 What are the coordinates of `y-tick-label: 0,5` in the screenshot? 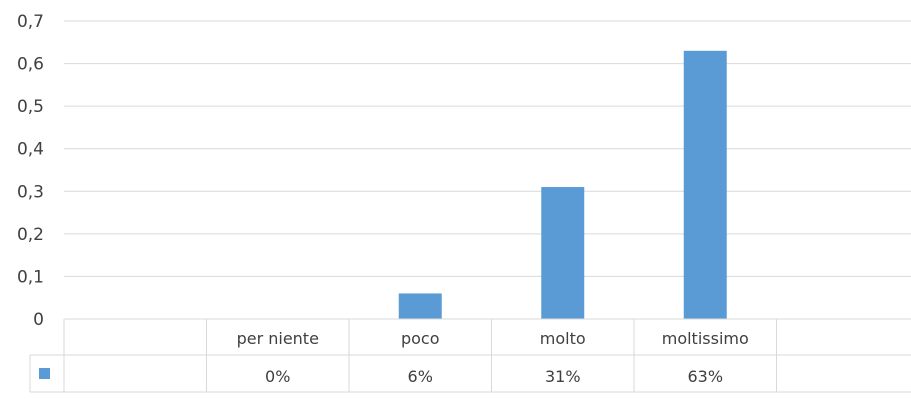 It's located at (30, 107).